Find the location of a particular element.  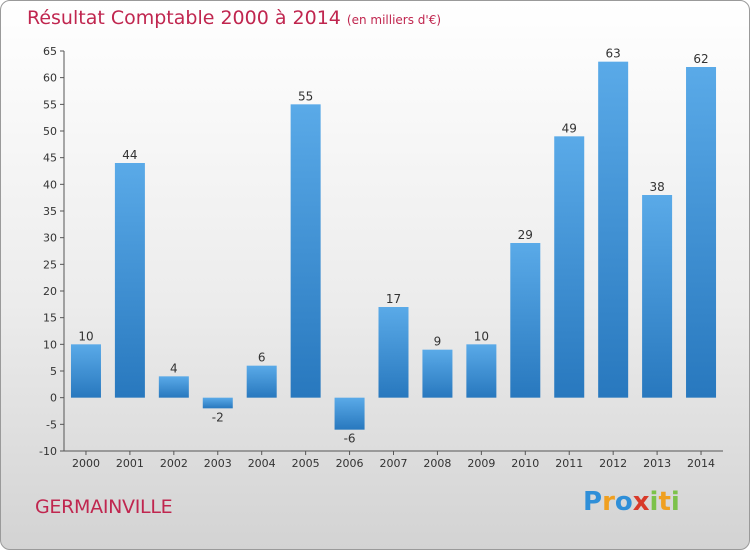

bar-2008 is located at coordinates (437, 373).